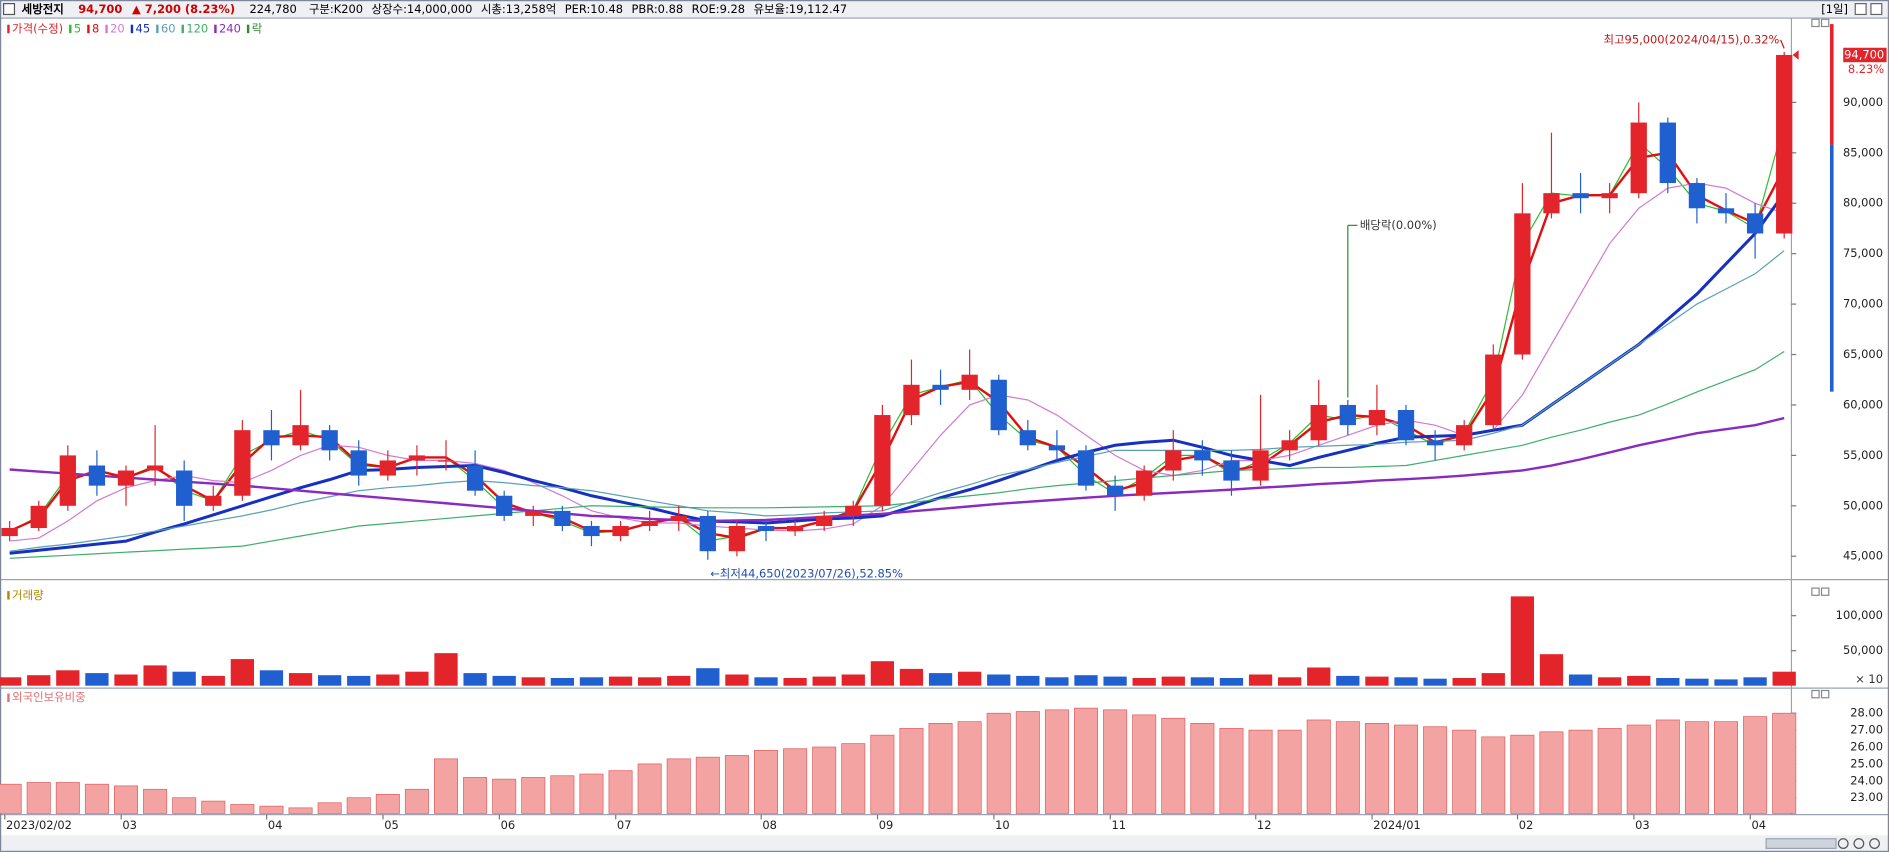 The height and width of the screenshot is (852, 1889). I want to click on y-tick-label: 23.00, so click(1866, 797).